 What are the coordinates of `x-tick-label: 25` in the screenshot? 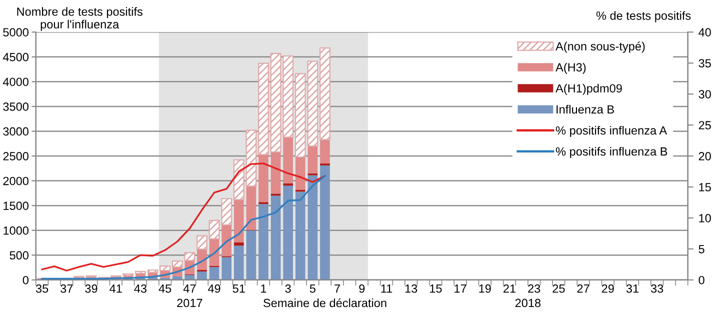 It's located at (558, 288).